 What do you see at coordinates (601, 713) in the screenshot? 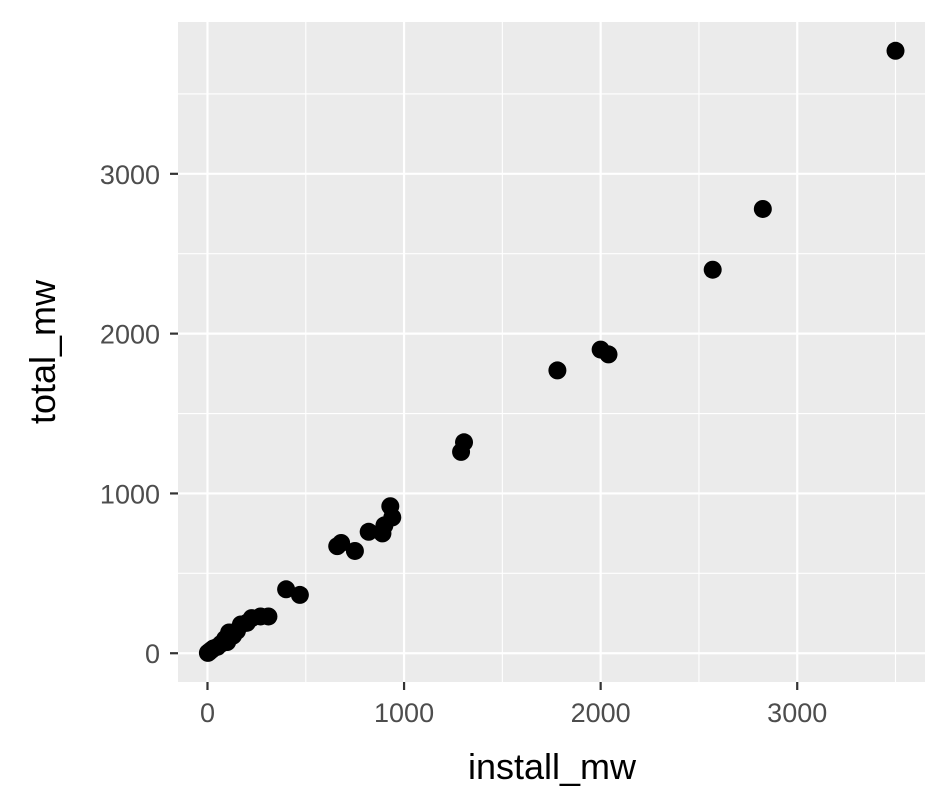
I see `x-tick-label: 2000` at bounding box center [601, 713].